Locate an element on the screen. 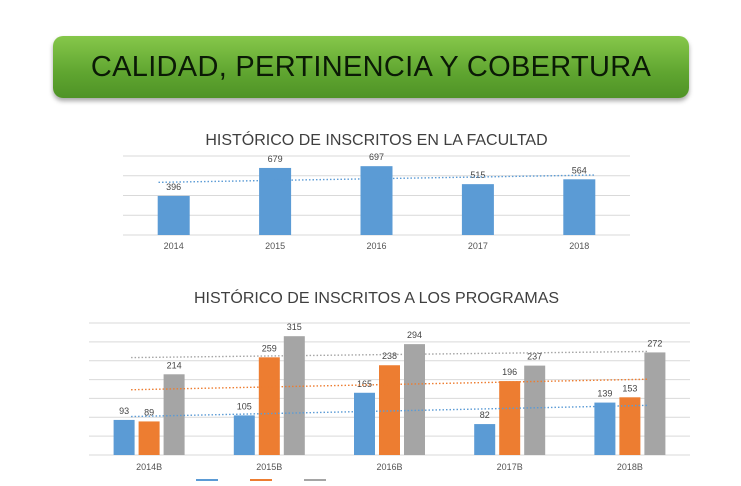 This screenshot has width=741, height=486. data-label: 93 is located at coordinates (124, 411).